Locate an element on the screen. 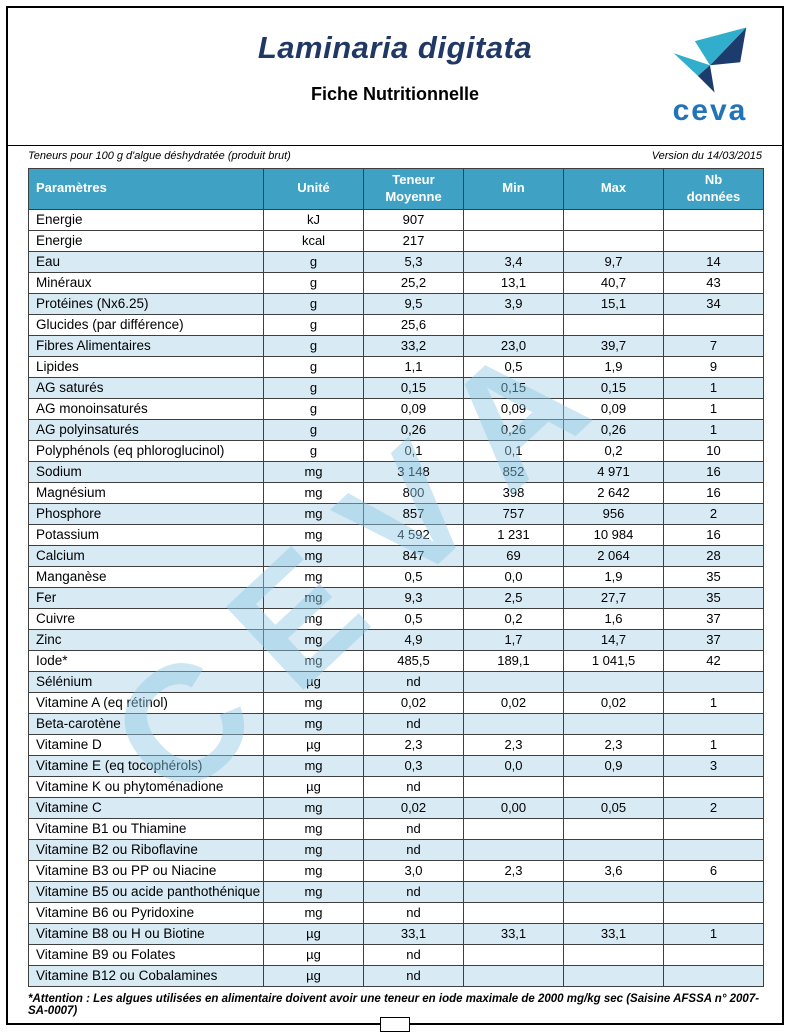 The image size is (790, 1032). value-cell: 5,3 is located at coordinates (413, 261).